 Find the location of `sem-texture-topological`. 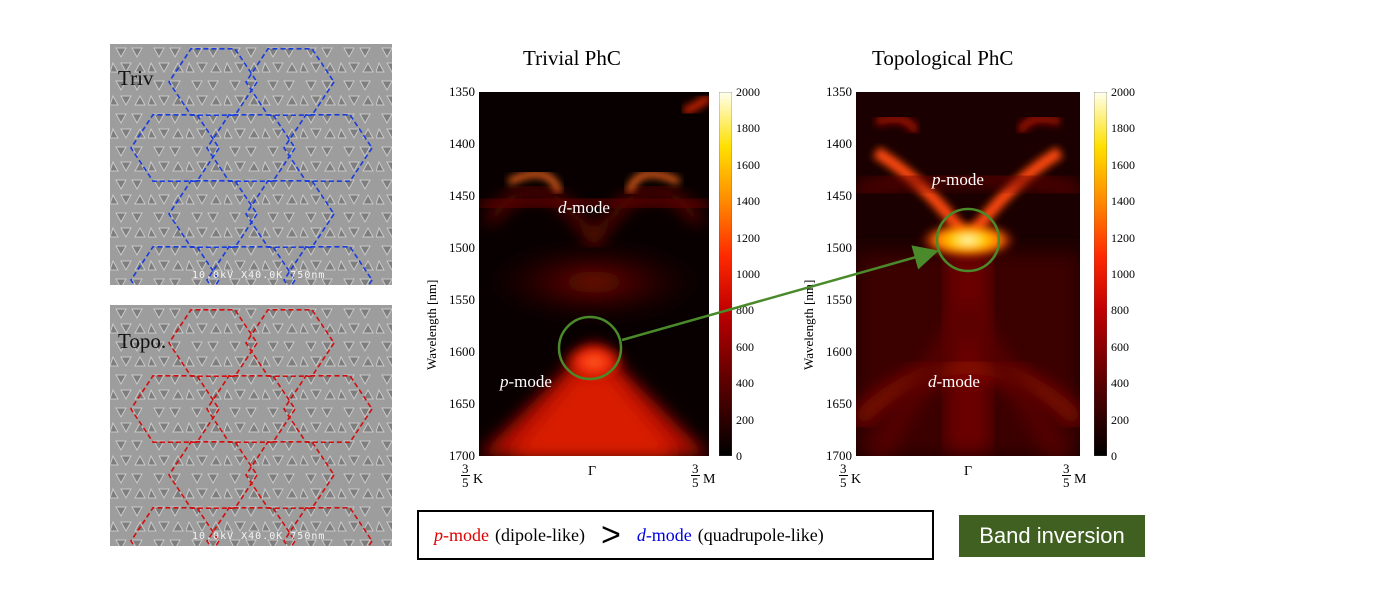

sem-texture-topological is located at coordinates (251, 425).